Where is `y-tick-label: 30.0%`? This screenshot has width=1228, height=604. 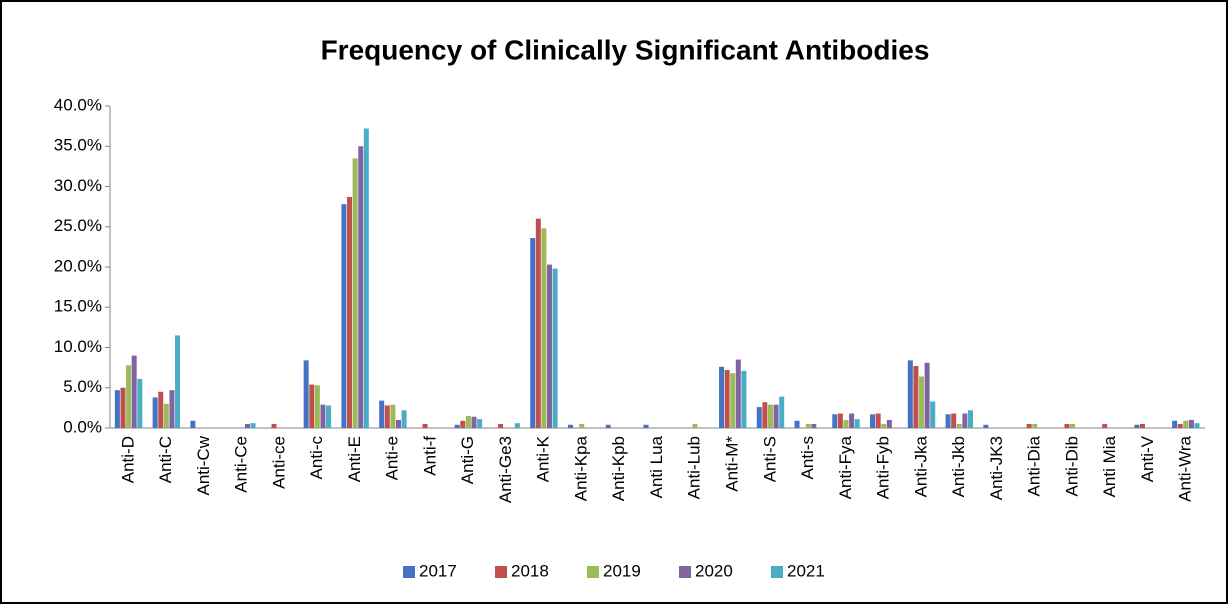 y-tick-label: 30.0% is located at coordinates (78, 185).